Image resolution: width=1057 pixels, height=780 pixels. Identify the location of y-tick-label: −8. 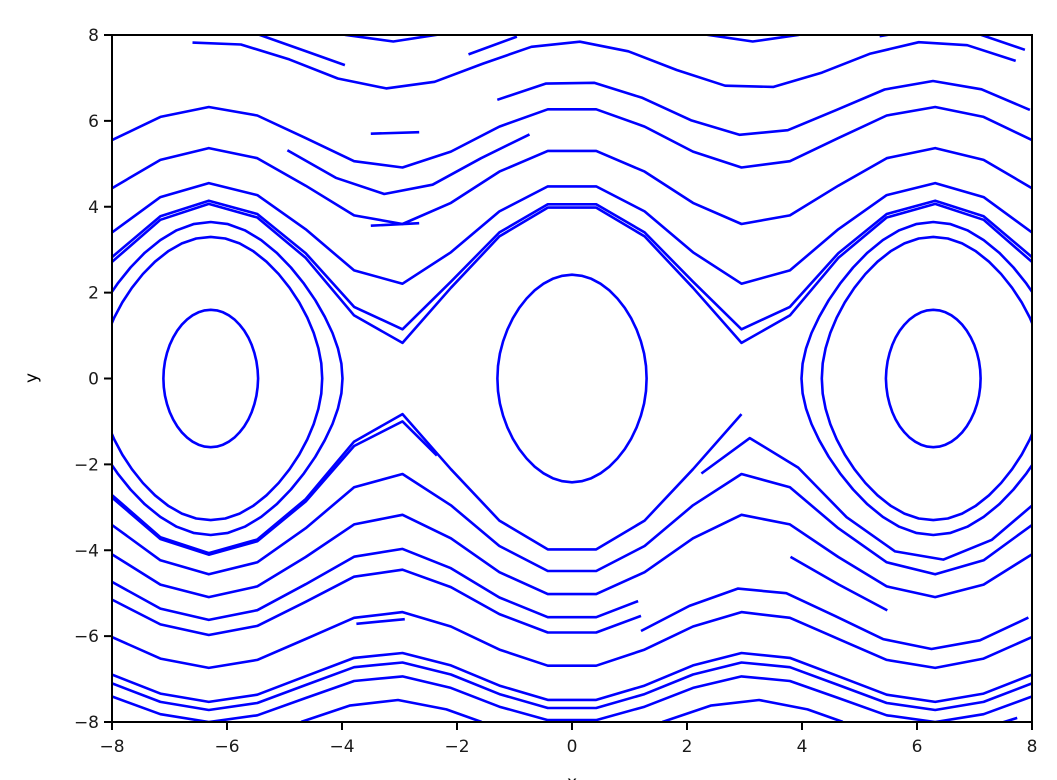
(86, 723).